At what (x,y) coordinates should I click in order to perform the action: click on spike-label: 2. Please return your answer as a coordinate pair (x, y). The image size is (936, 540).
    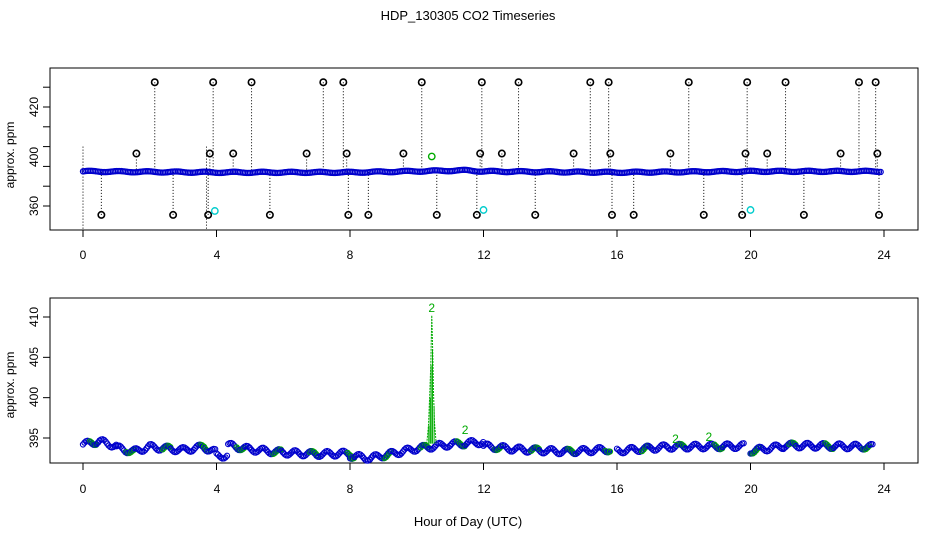
    Looking at the image, I should click on (431, 308).